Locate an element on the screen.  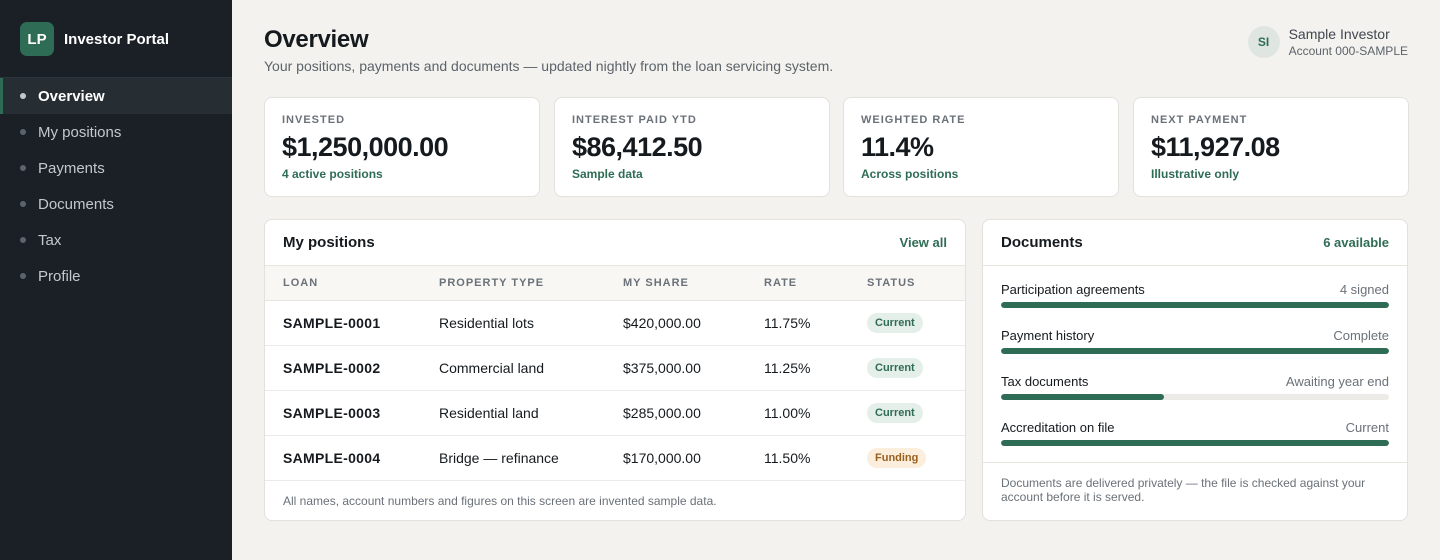
sidebar-item-my-positions: My positions is located at coordinates (116, 132).